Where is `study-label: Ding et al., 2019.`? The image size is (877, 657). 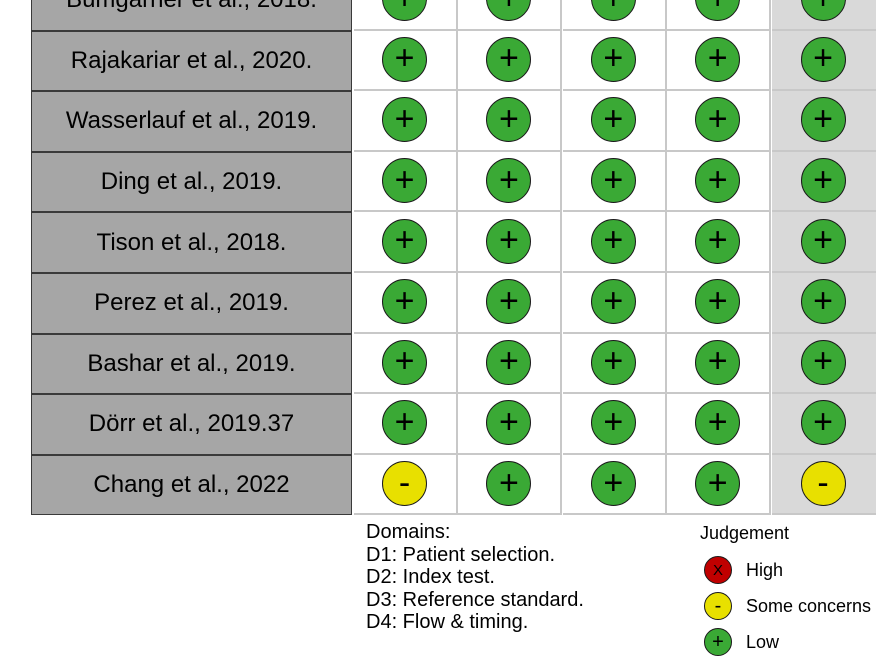 study-label: Ding et al., 2019. is located at coordinates (191, 182).